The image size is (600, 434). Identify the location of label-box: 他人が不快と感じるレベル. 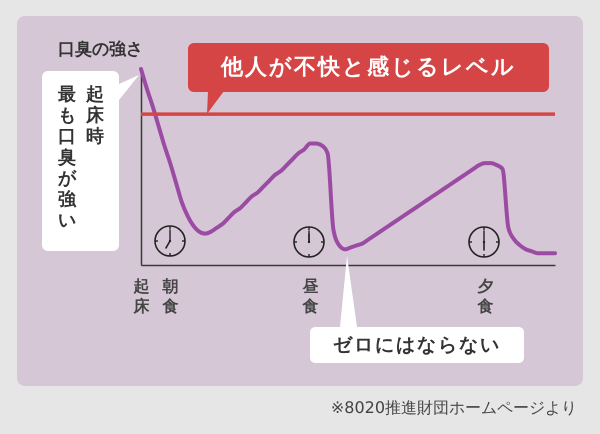
(368, 67).